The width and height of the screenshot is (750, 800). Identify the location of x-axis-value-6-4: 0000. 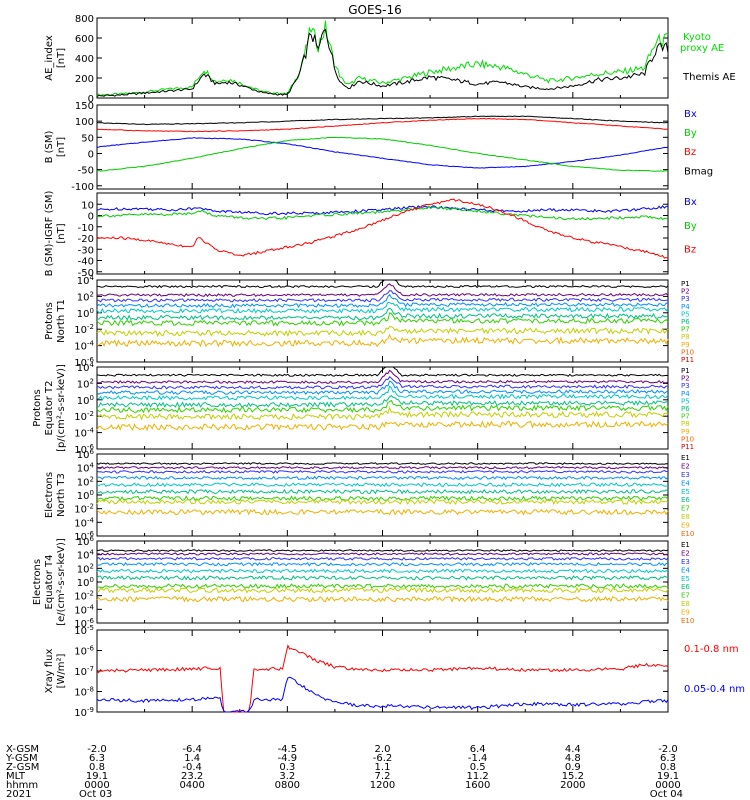
(667, 785).